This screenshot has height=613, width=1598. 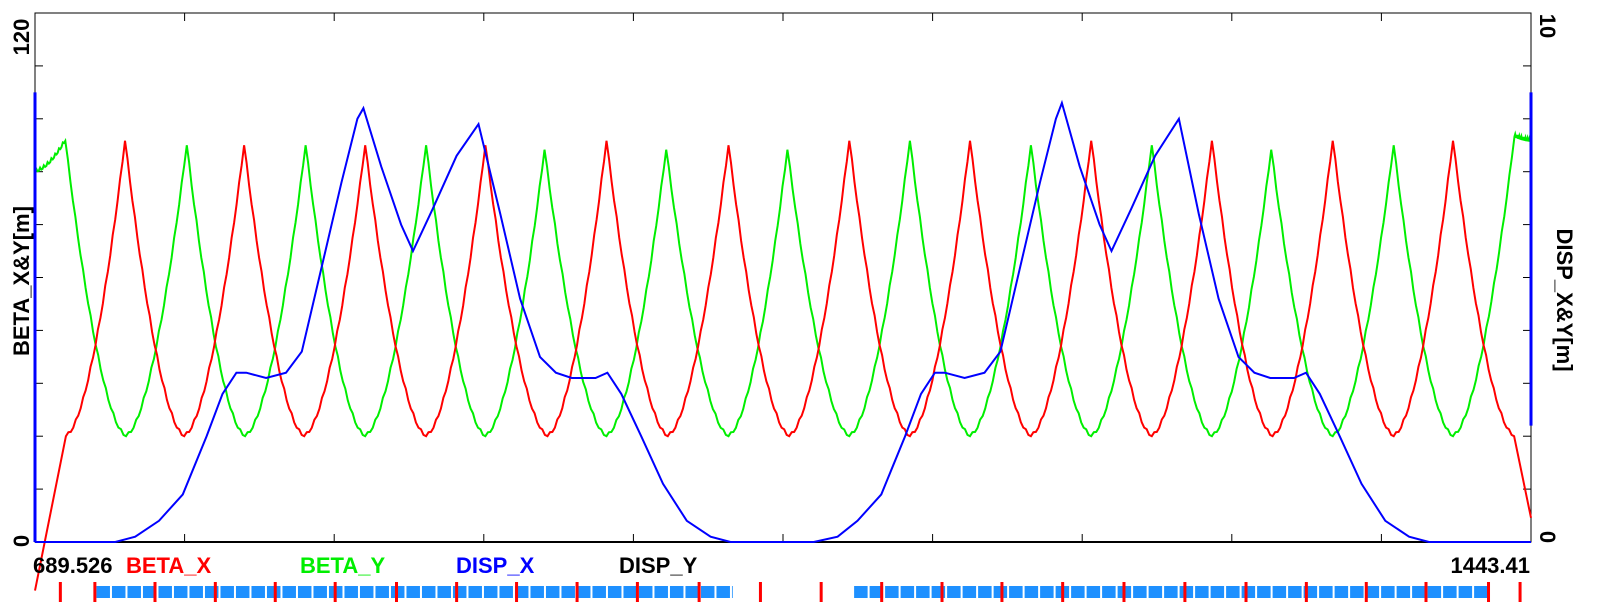 What do you see at coordinates (1547, 537) in the screenshot?
I see `right-axis-min-label: 0` at bounding box center [1547, 537].